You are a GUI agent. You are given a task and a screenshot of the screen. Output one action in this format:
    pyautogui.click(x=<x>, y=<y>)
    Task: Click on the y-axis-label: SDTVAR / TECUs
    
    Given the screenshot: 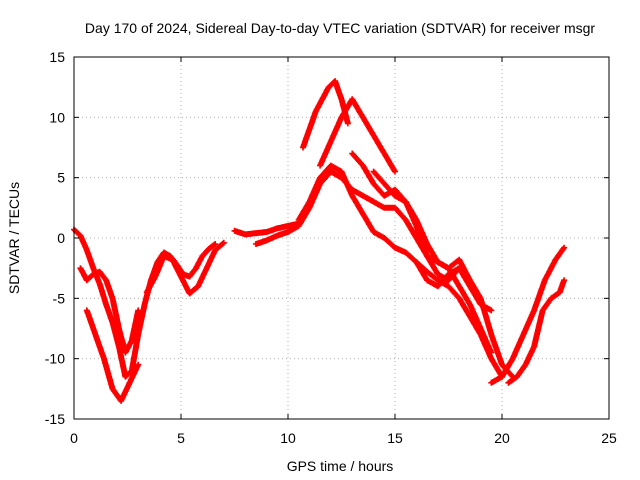 What is the action you would take?
    pyautogui.click(x=14, y=238)
    